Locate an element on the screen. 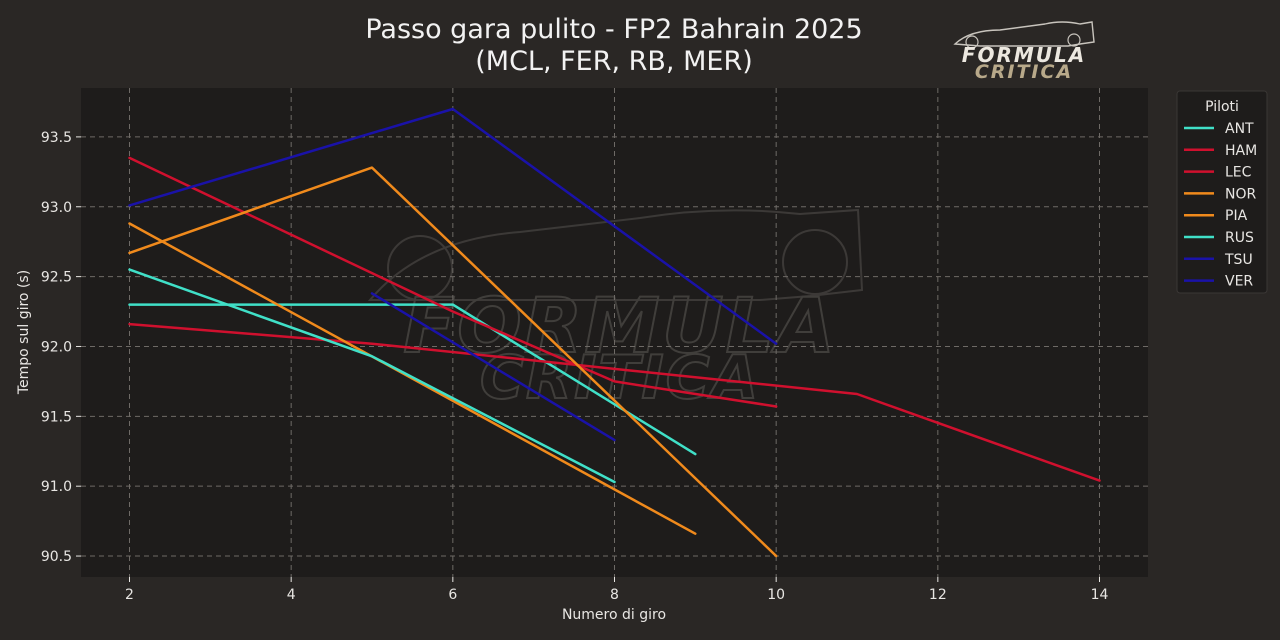  watermark-line2: CRITICA is located at coordinates (620, 378).